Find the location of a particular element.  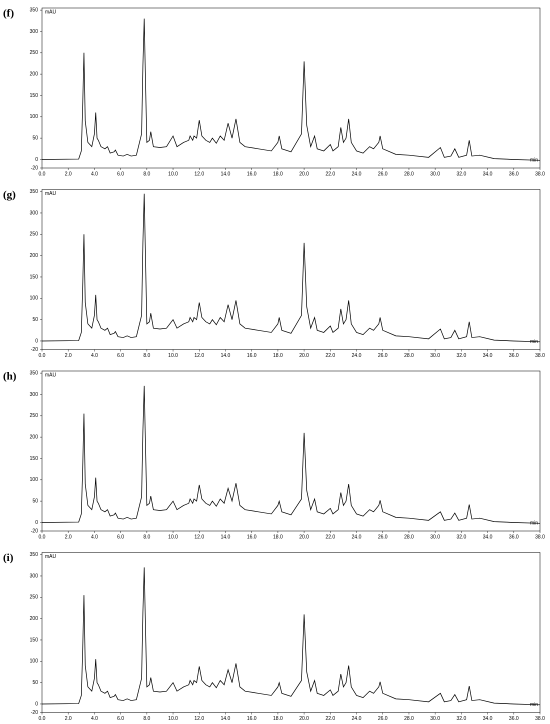

y-tick-label: 200 is located at coordinates (34, 256).